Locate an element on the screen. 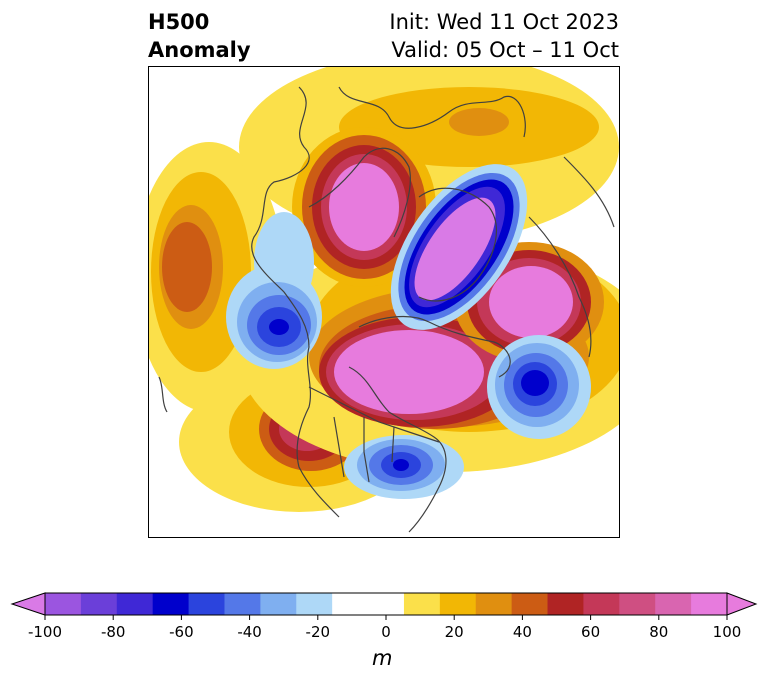 The height and width of the screenshot is (684, 768). colorbar-max-arrow is located at coordinates (742, 604).